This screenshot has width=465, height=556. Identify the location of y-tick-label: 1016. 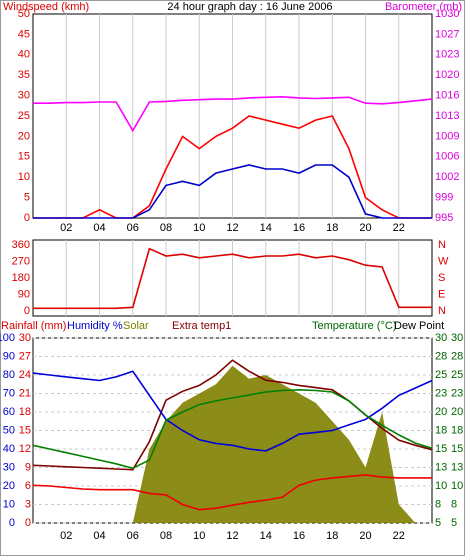
(447, 96).